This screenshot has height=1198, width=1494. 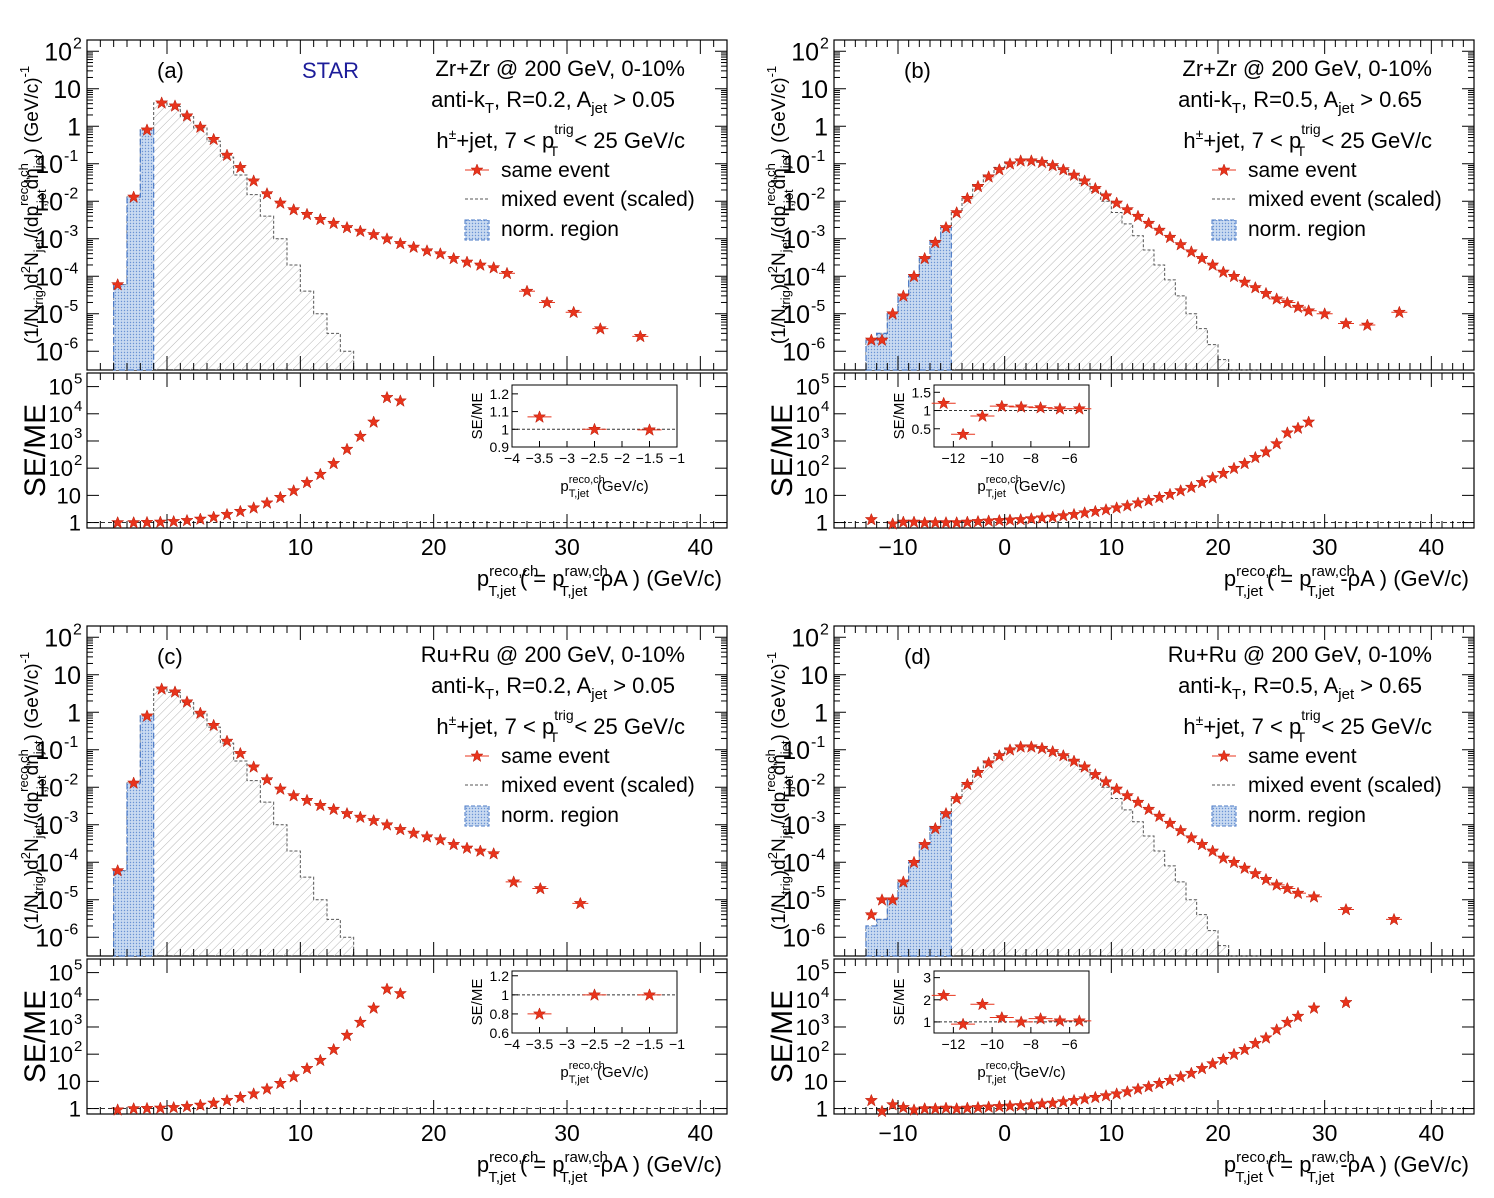 What do you see at coordinates (822, 523) in the screenshot?
I see `ratio-y-tick-label: 1` at bounding box center [822, 523].